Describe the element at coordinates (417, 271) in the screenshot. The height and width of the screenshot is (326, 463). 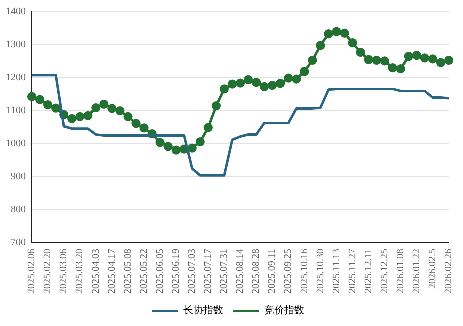
I see `x-tick-label: 2026.01.22` at that location.